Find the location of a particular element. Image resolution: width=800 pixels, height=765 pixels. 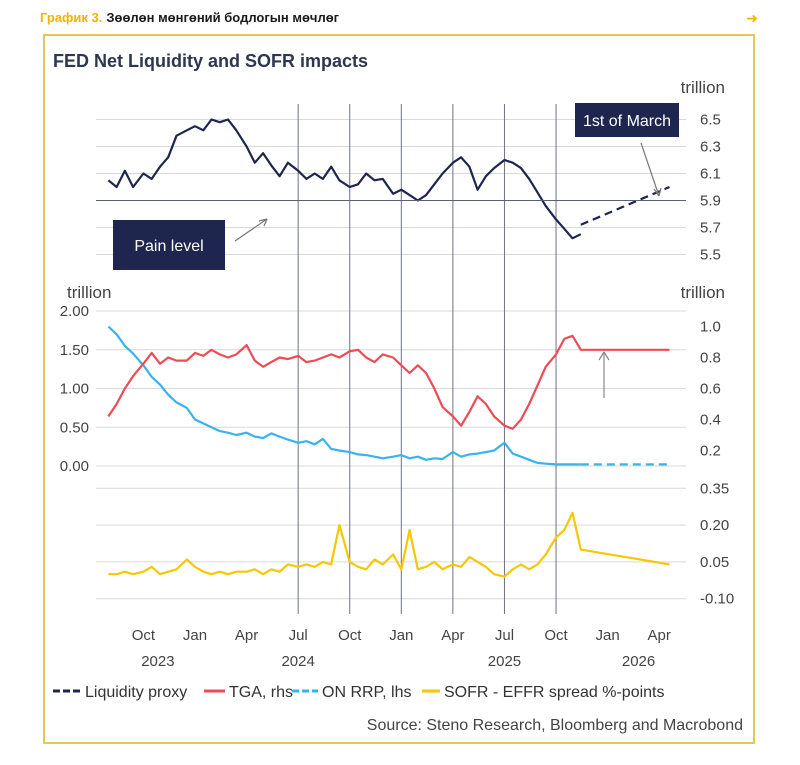

y-tick: 1.00 is located at coordinates (74, 389).